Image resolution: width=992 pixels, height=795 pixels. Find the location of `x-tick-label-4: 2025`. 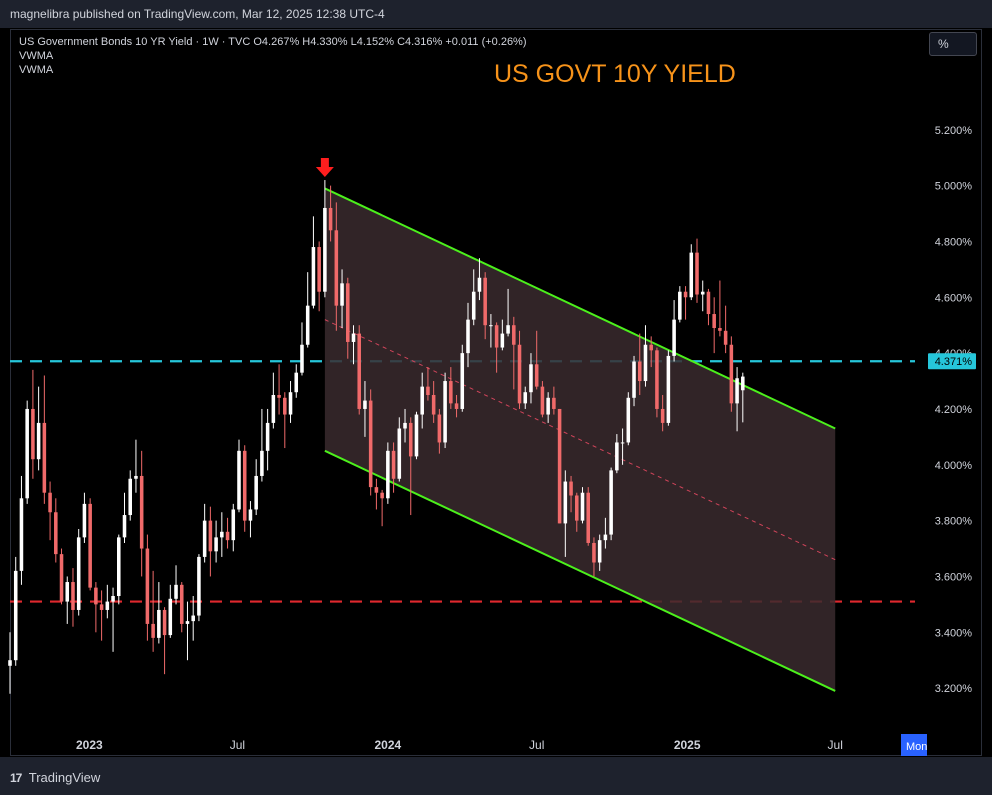

x-tick-label-4: 2025 is located at coordinates (687, 745).